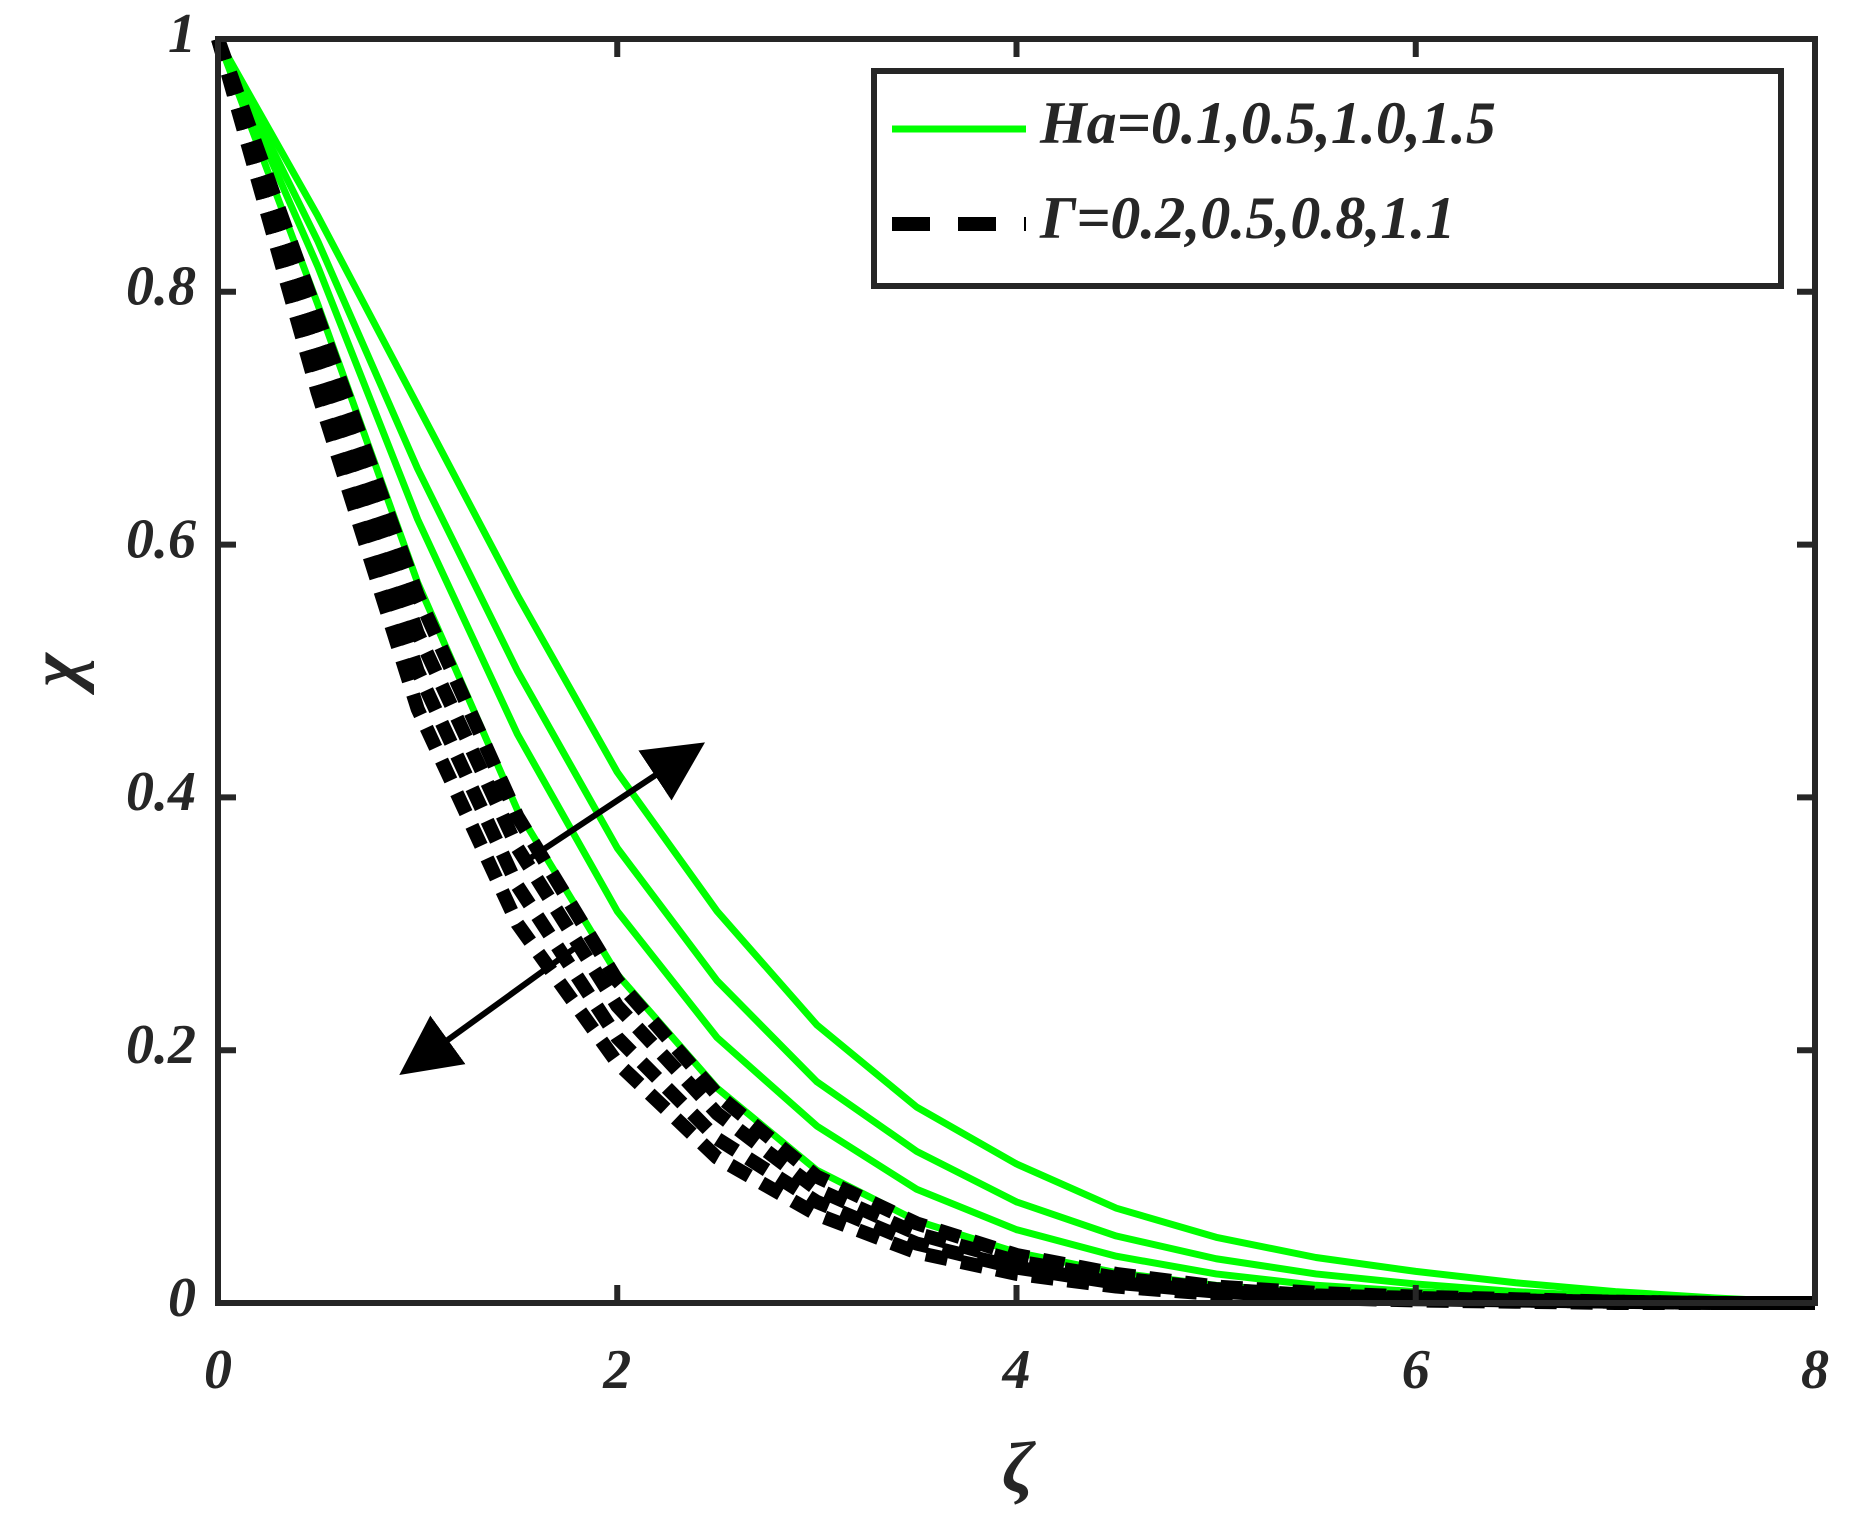 The image size is (1852, 1536). I want to click on x-axis-label: ζ, so click(1019, 1468).